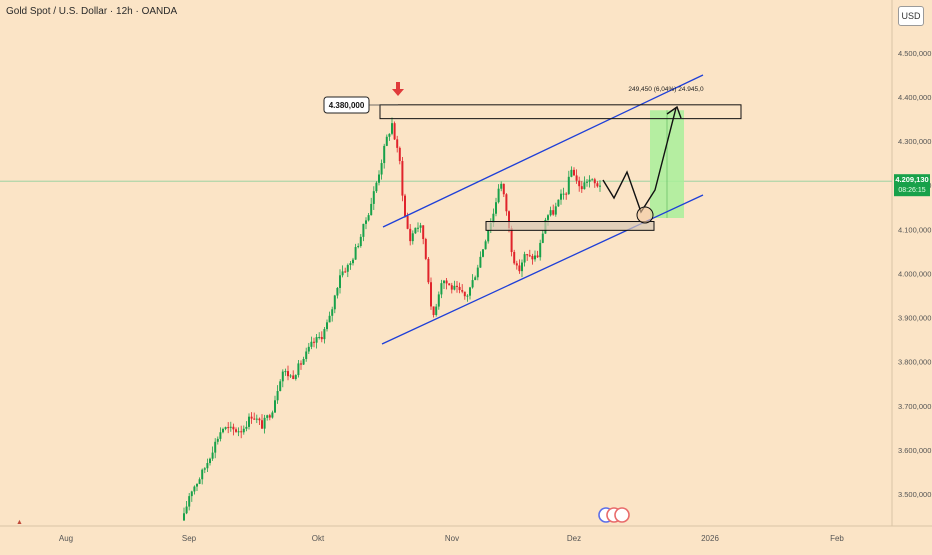 This screenshot has width=932, height=555. I want to click on current-price-label: 4.209,130, so click(911, 179).